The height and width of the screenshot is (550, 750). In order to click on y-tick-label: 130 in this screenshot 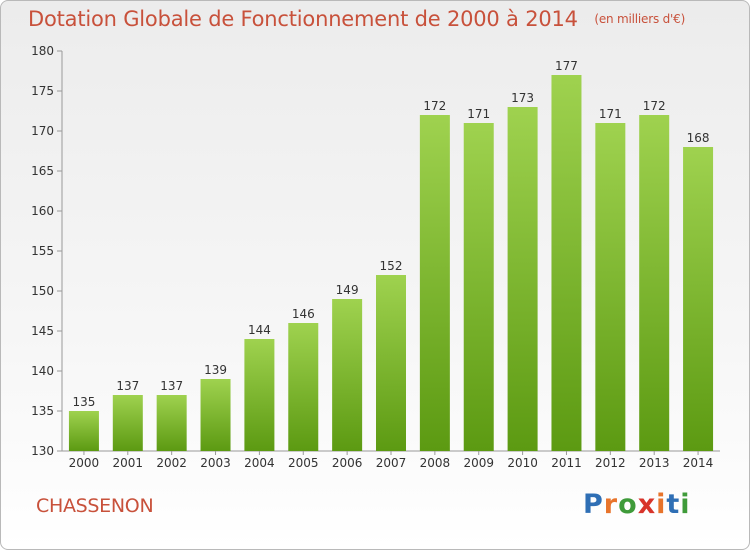, I will do `click(42, 451)`.